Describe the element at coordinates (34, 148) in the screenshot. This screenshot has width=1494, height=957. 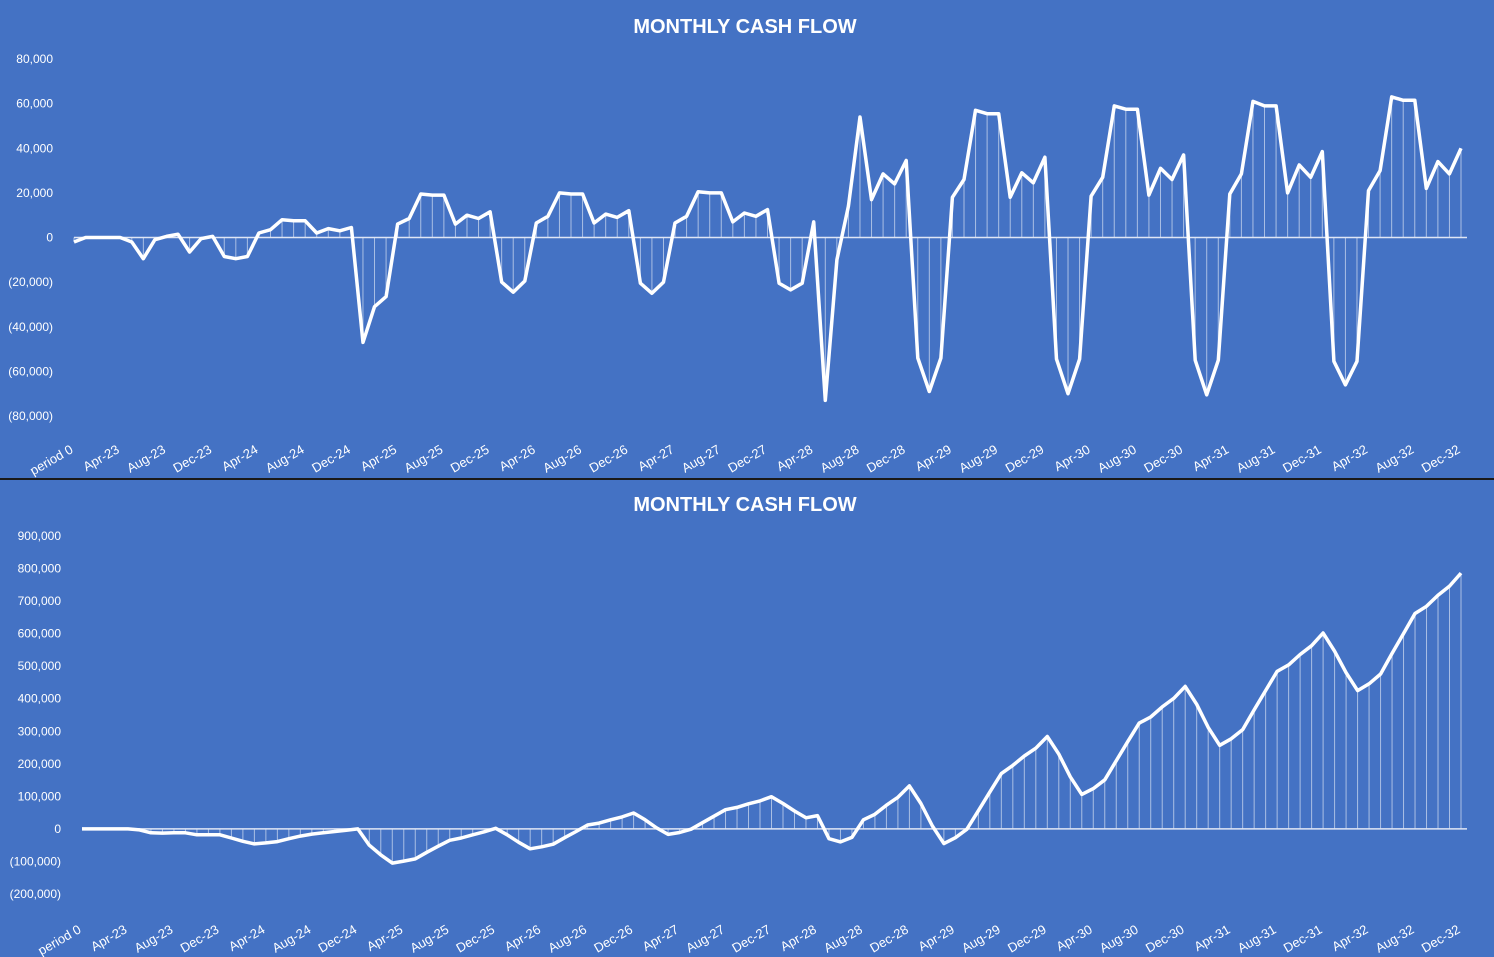
I see `y-tick-label: 40,000` at that location.